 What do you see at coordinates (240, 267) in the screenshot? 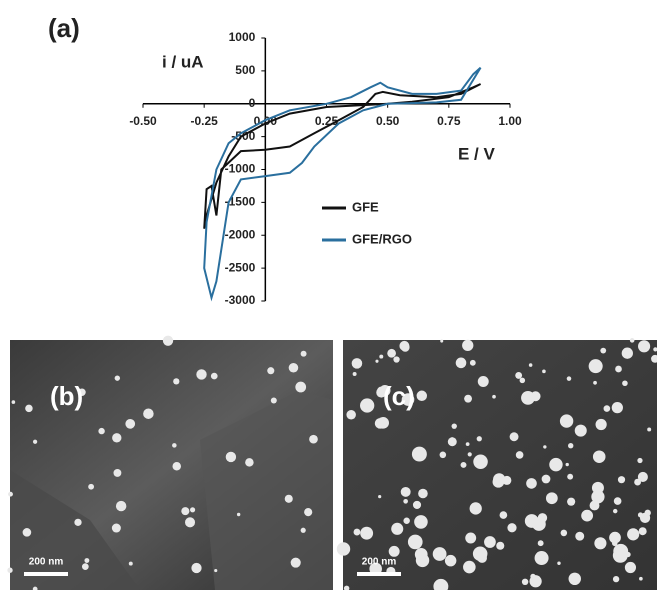
I see `y-tick-label: -2500` at bounding box center [240, 267].